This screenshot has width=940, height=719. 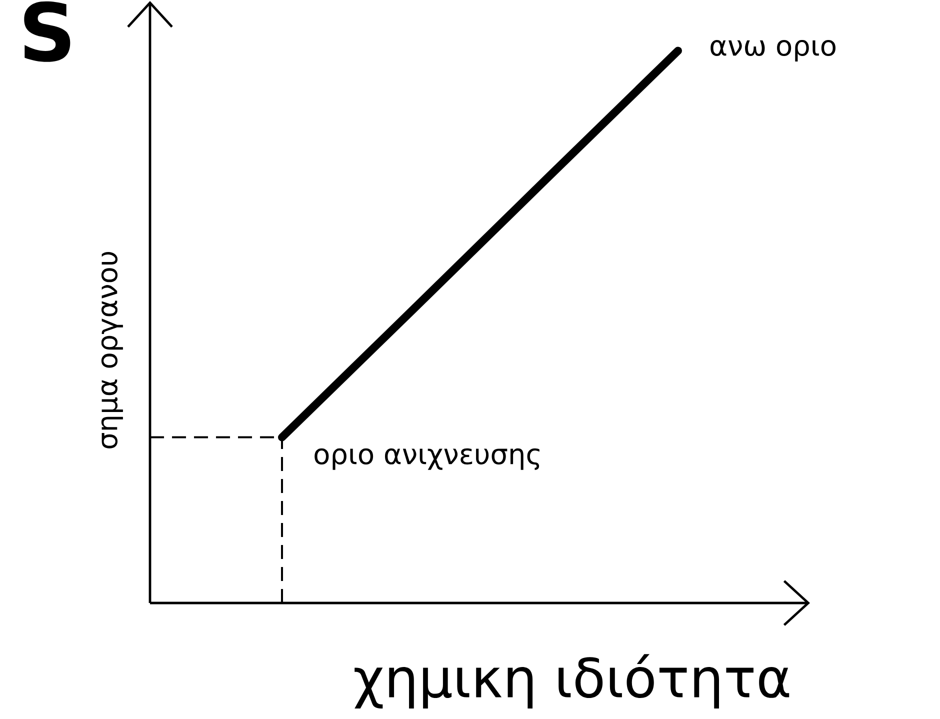 What do you see at coordinates (773, 51) in the screenshot?
I see `annotation: ανω οριο` at bounding box center [773, 51].